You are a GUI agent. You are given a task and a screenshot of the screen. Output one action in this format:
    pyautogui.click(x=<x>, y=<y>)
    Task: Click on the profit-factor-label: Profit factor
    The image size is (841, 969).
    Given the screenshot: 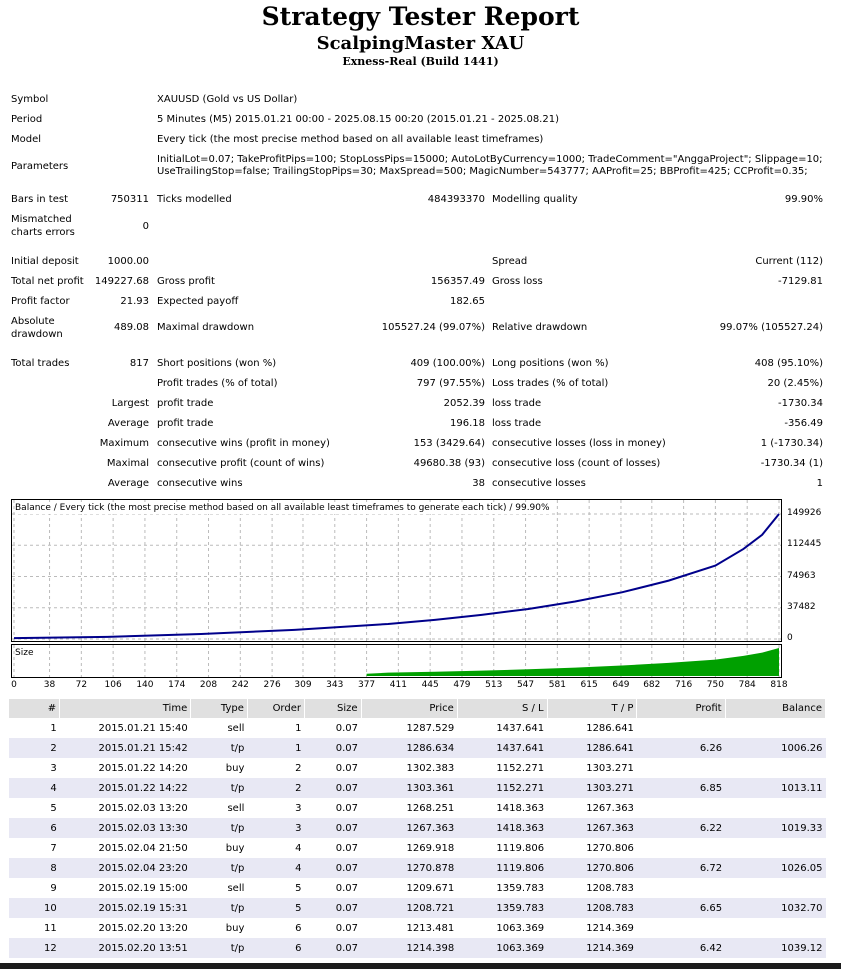 What is the action you would take?
    pyautogui.click(x=40, y=301)
    